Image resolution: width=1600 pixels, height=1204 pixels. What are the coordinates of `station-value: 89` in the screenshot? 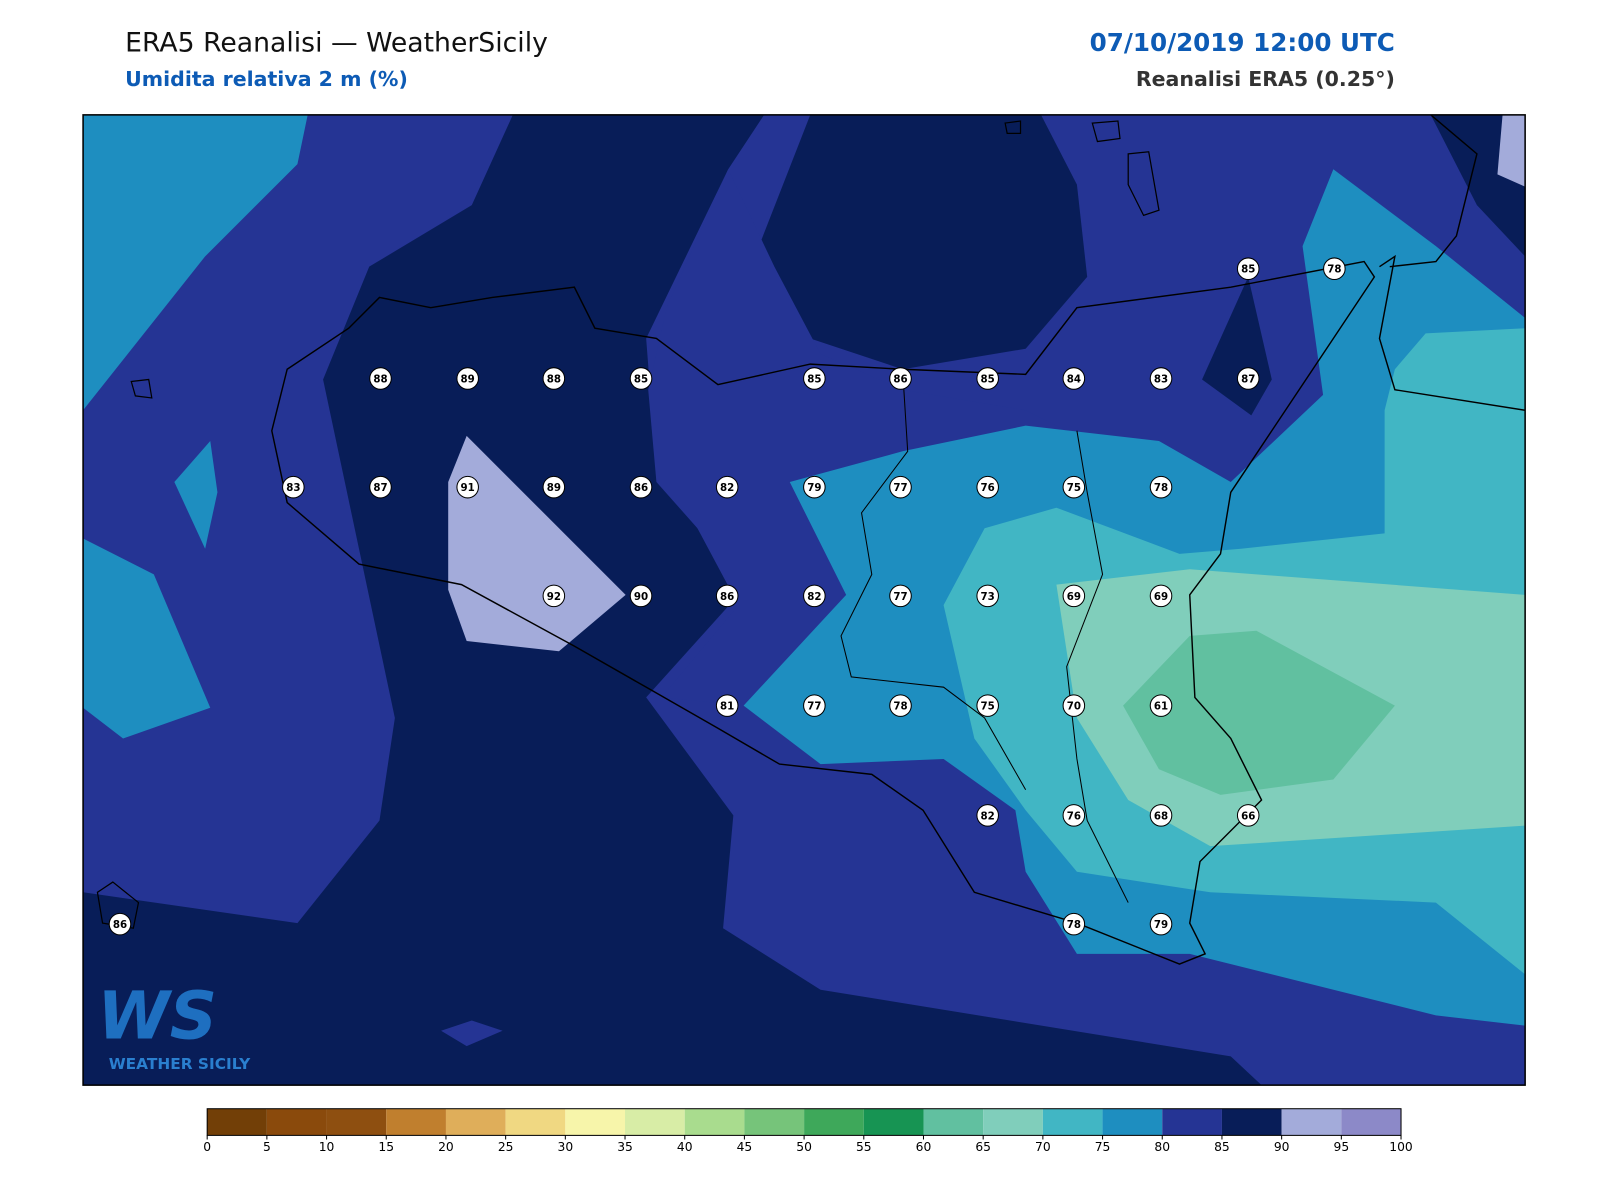 It's located at (554, 488).